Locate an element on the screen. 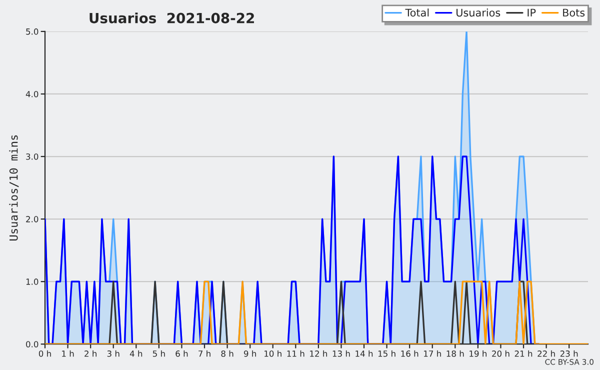 The width and height of the screenshot is (600, 370). legend-label: IP is located at coordinates (532, 12).